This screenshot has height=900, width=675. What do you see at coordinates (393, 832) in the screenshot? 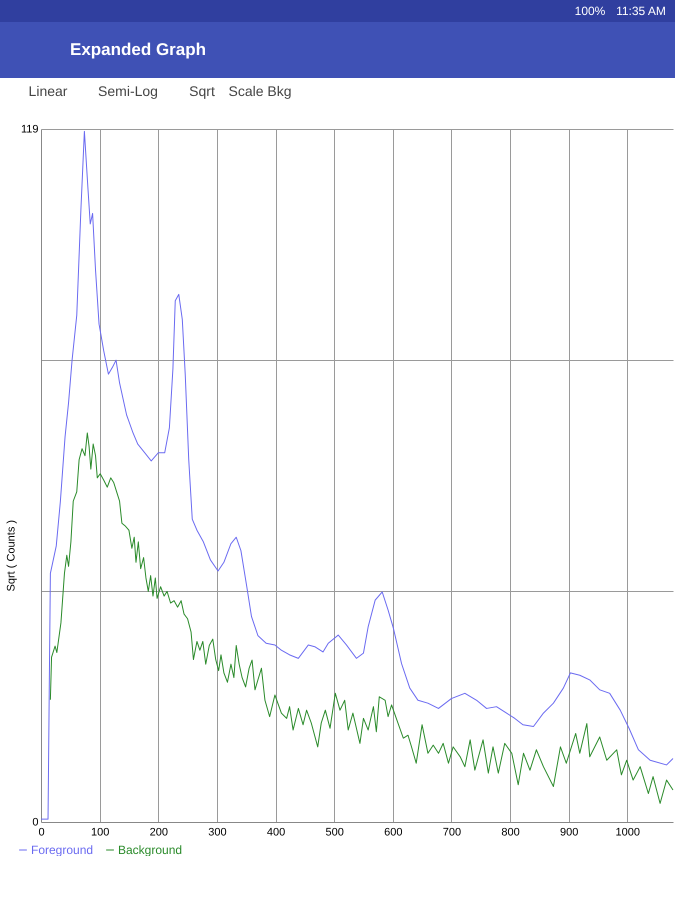
I see `x-tick-label: 600` at bounding box center [393, 832].